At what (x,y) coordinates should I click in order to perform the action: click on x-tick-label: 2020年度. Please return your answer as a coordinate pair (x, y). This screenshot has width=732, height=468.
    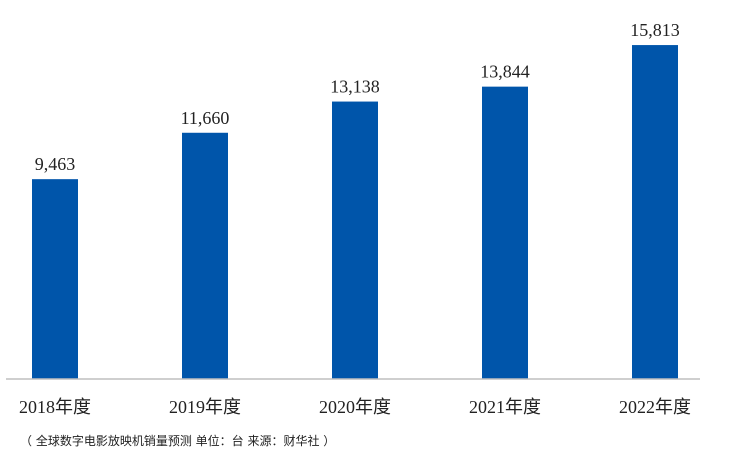
    Looking at the image, I should click on (355, 407).